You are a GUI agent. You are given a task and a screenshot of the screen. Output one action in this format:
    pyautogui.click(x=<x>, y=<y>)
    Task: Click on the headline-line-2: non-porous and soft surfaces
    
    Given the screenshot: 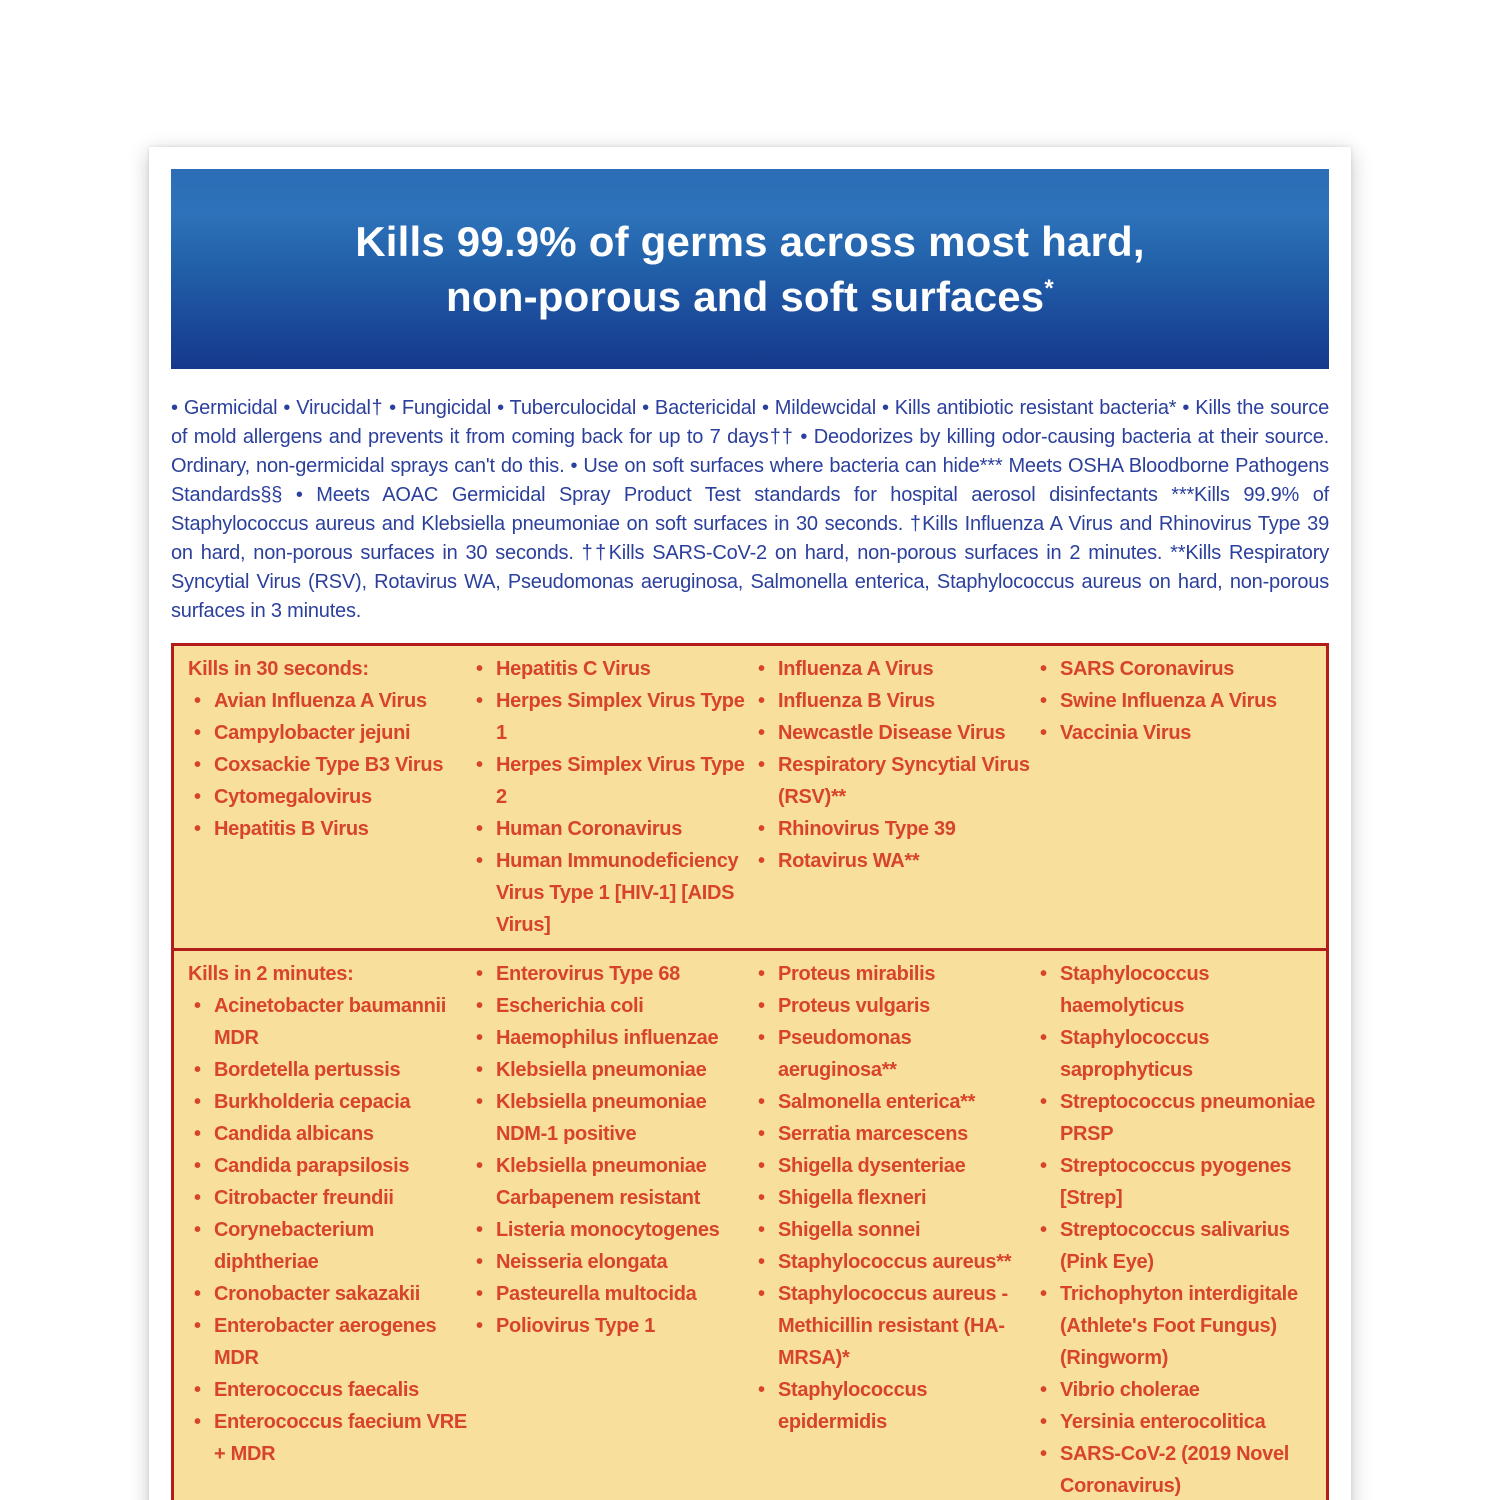 What is the action you would take?
    pyautogui.click(x=745, y=296)
    